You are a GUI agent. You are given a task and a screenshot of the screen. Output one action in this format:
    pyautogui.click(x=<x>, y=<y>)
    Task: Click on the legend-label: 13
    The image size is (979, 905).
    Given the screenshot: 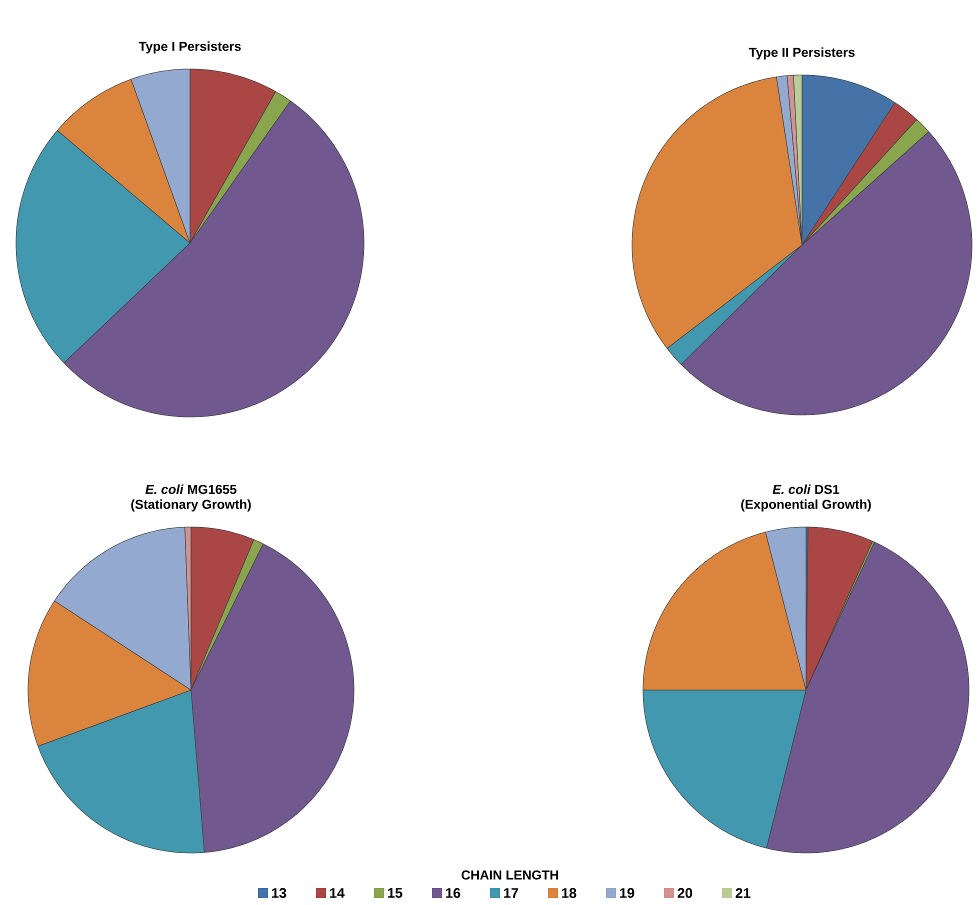 What is the action you would take?
    pyautogui.click(x=279, y=893)
    